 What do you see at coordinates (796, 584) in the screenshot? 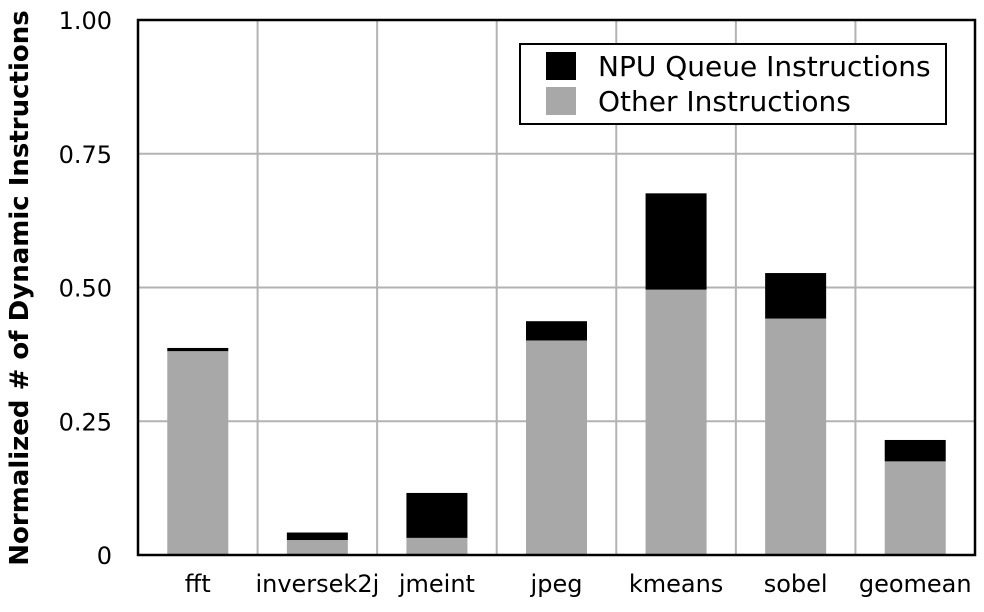
I see `x-tick-label: sobel` at bounding box center [796, 584].